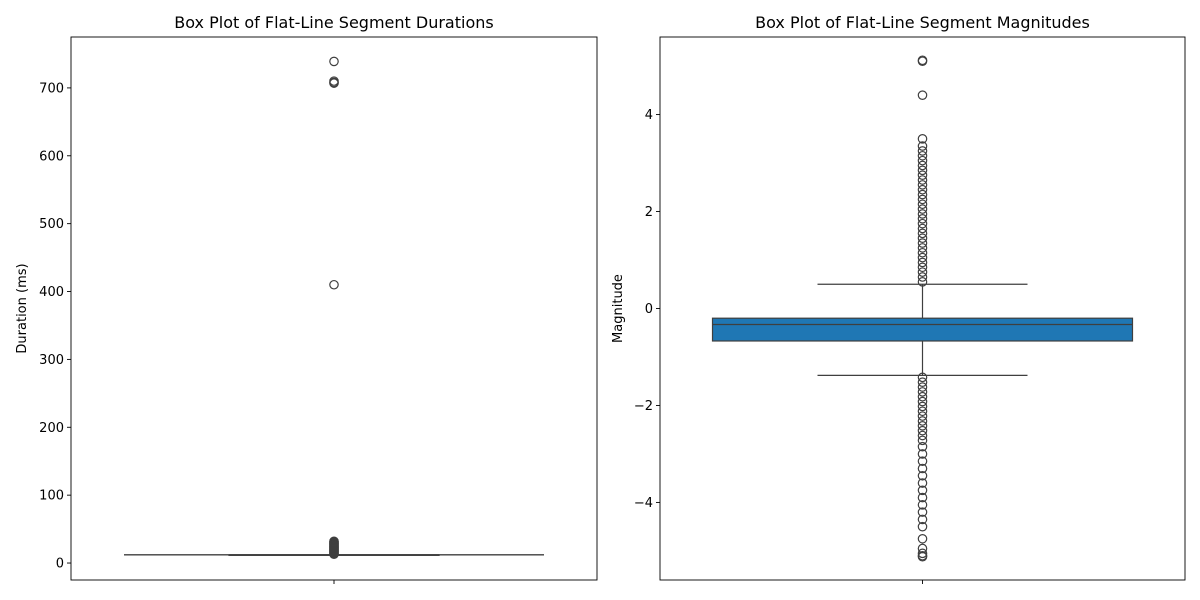 The width and height of the screenshot is (1200, 600). What do you see at coordinates (51, 496) in the screenshot?
I see `y-tick-label: 100` at bounding box center [51, 496].